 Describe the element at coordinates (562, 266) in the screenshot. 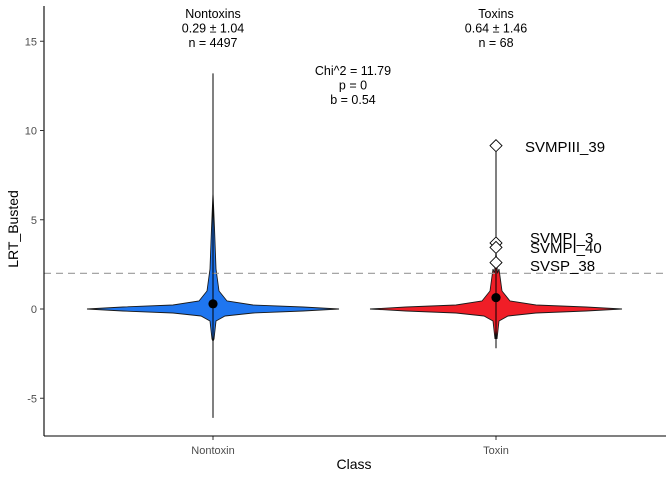

I see `outlier-label: SVSP_38` at that location.